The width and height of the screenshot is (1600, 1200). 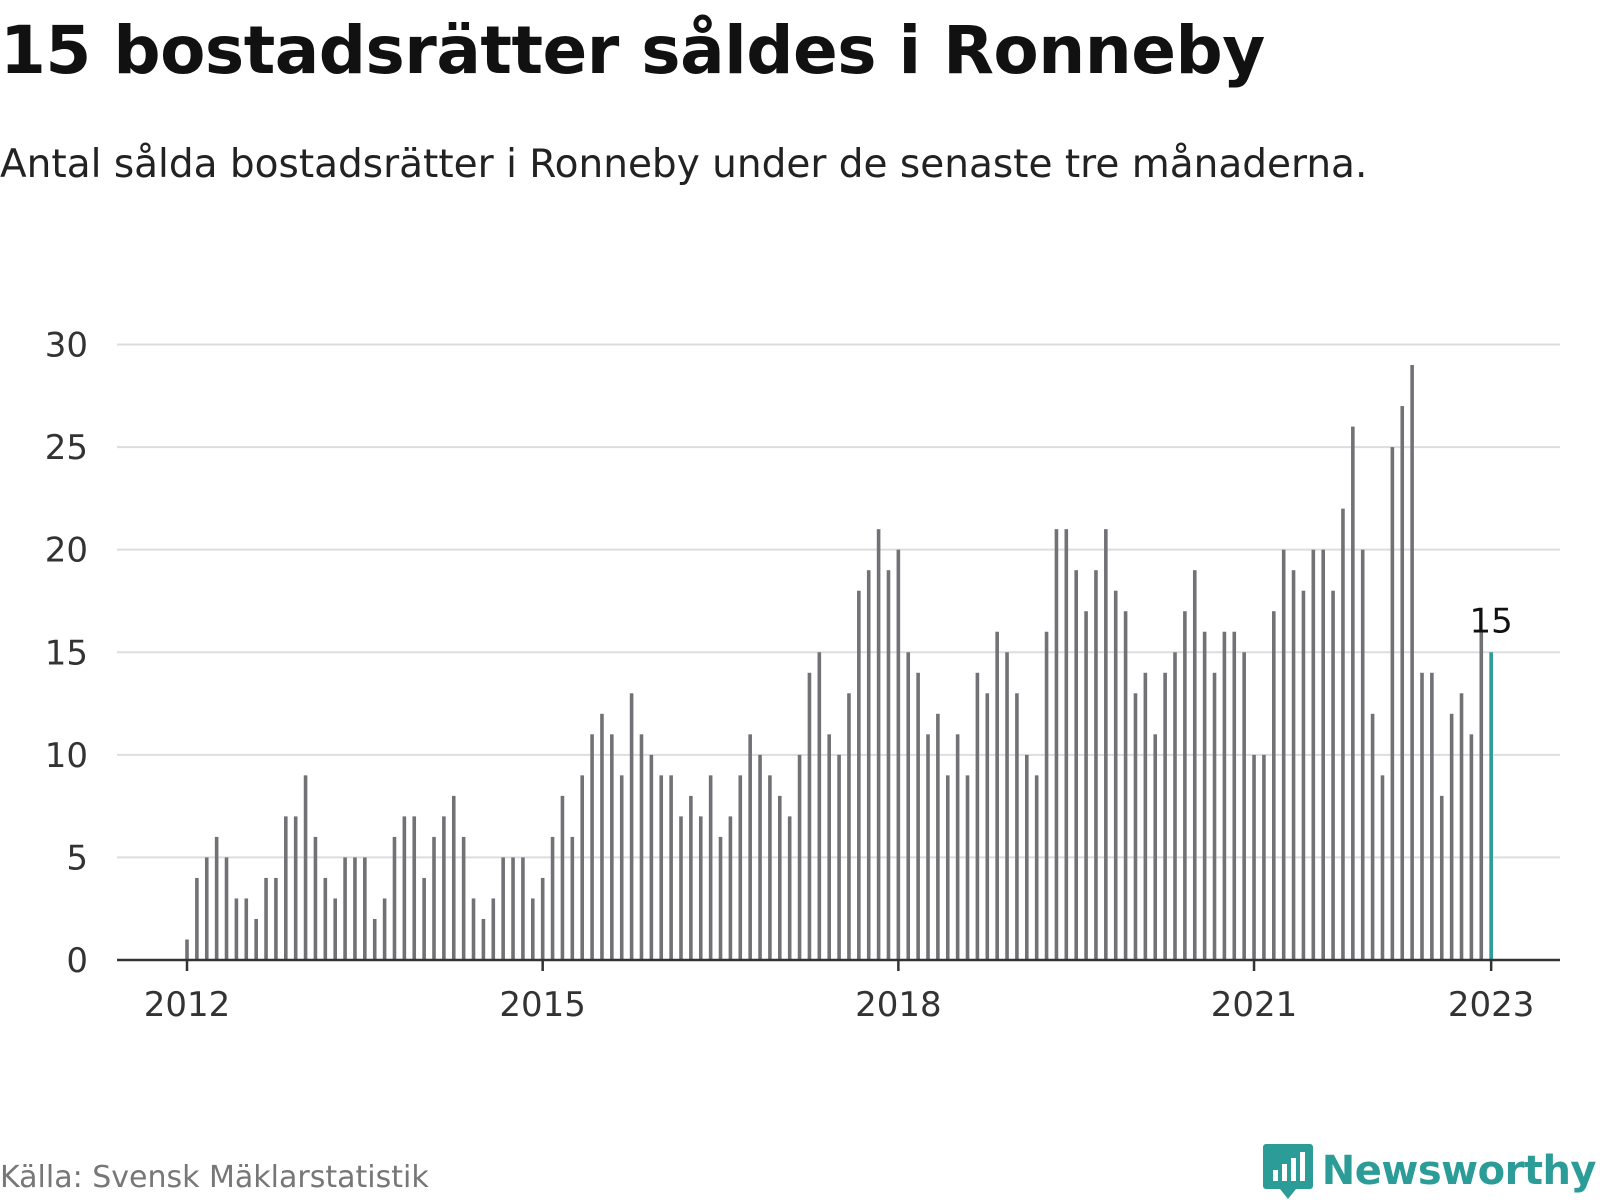 What do you see at coordinates (1491, 806) in the screenshot?
I see `bar-highlight` at bounding box center [1491, 806].